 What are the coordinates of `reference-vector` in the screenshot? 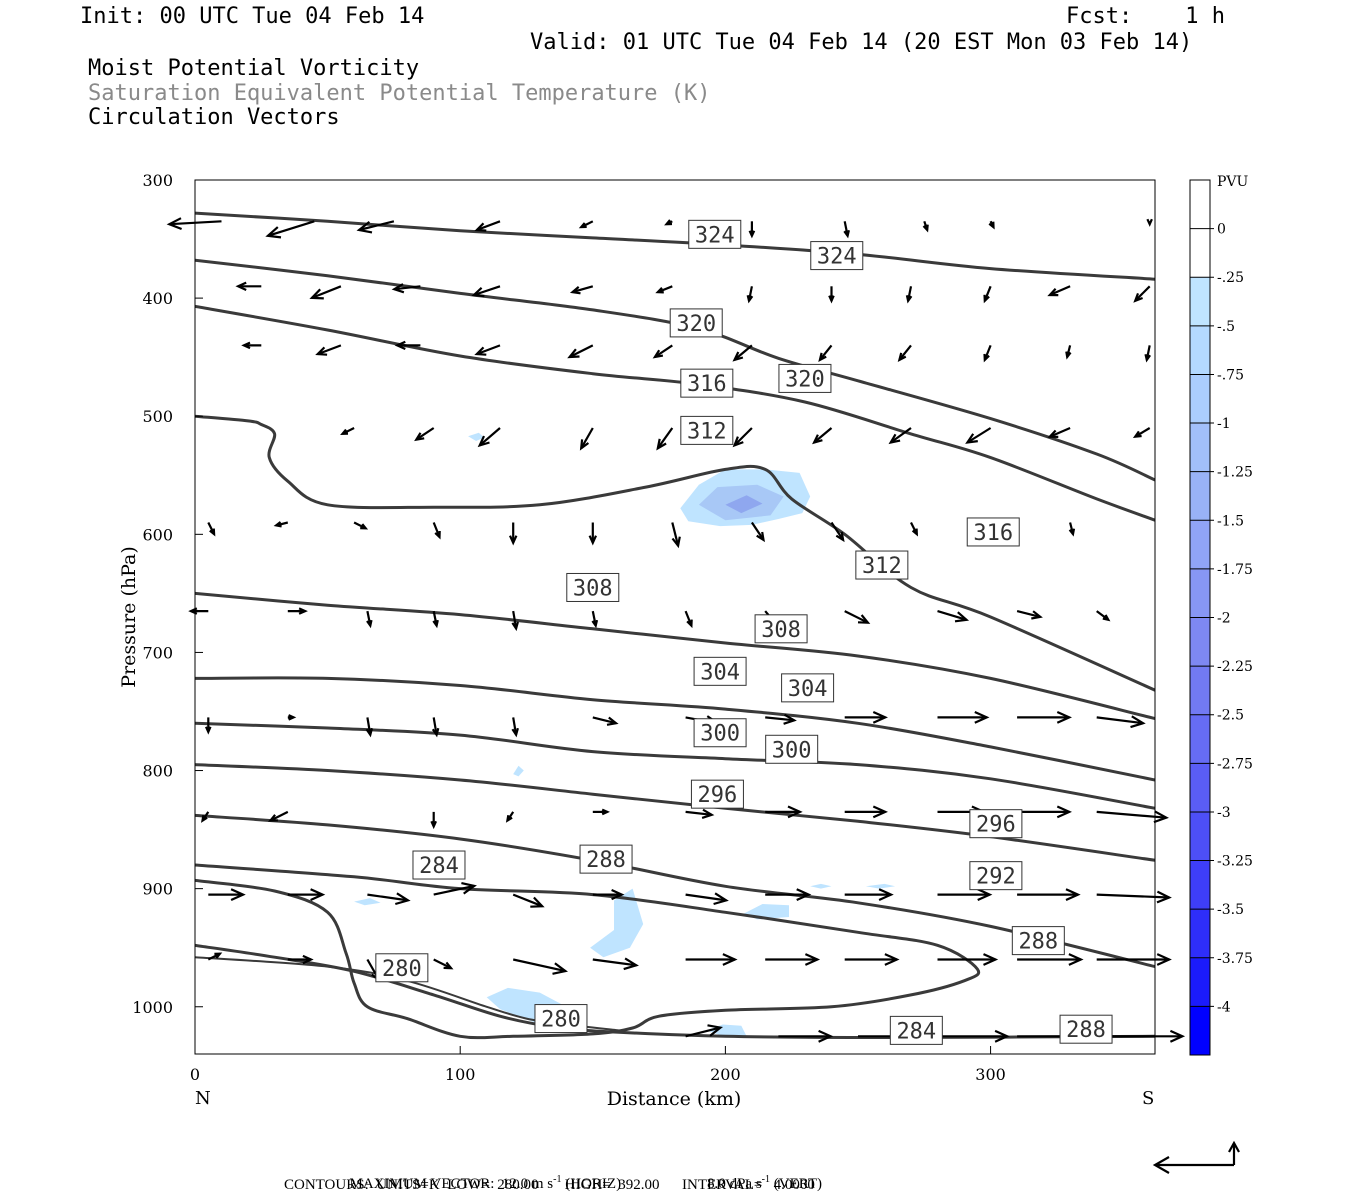 It's located at (1196, 1157).